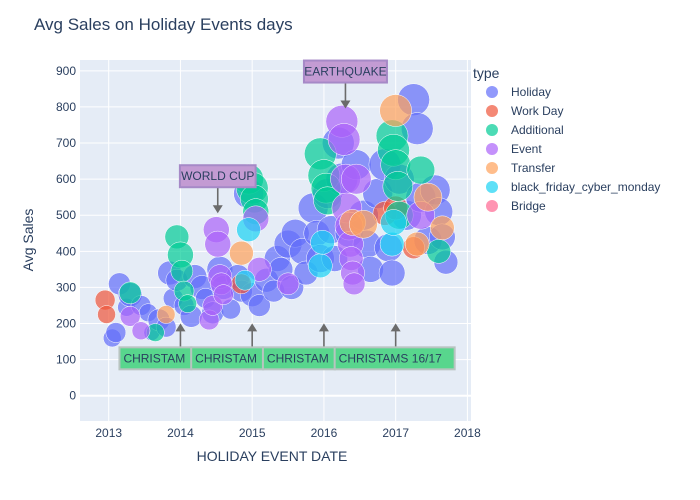  I want to click on annotation-purple: WORLD CUP, so click(217, 189).